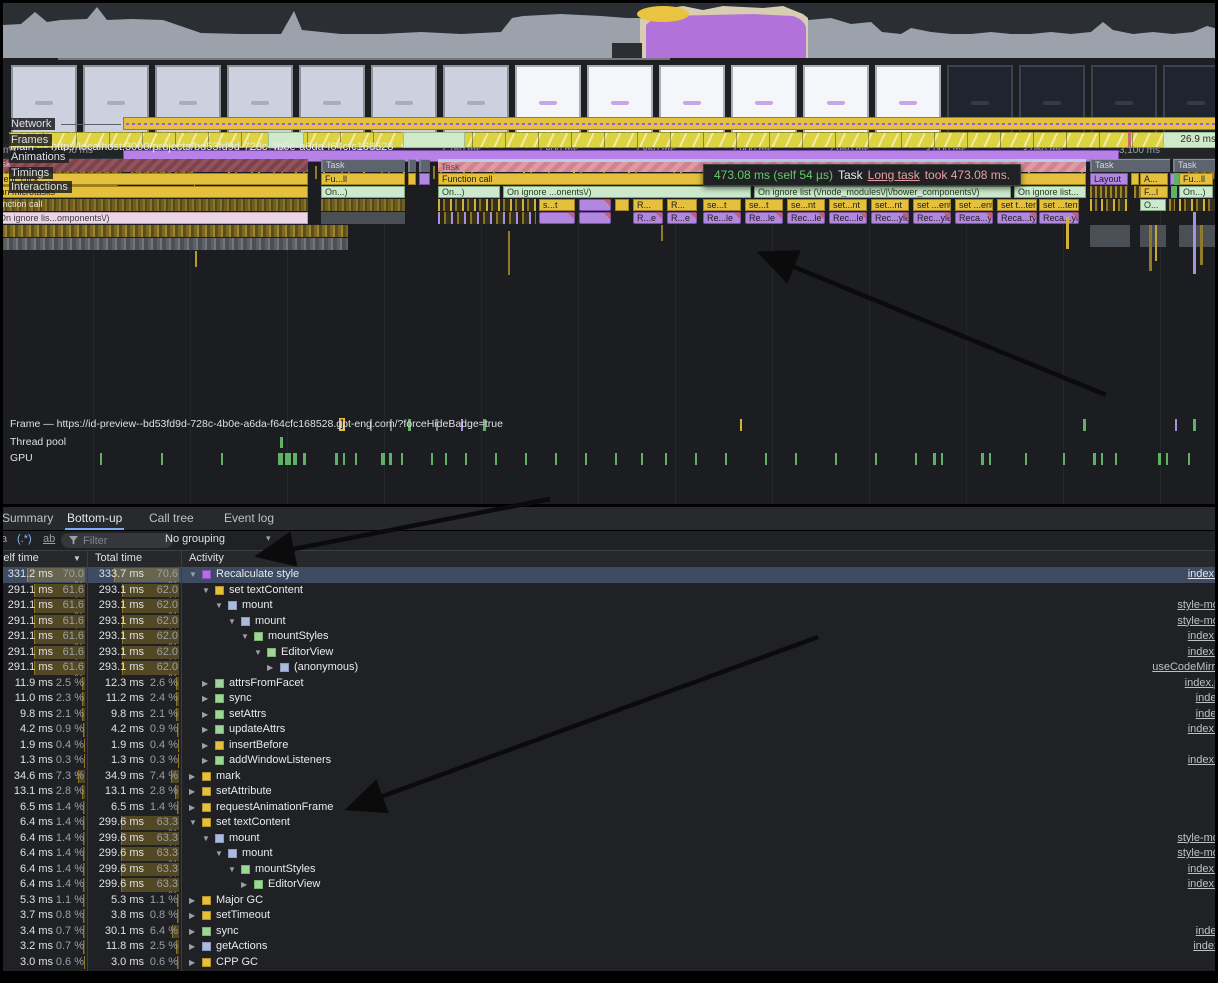 The width and height of the screenshot is (1218, 983). I want to click on table-row: 3.4 ms0.7 % 30.1 ms 6.4 % ▶ sync index., so click(609, 932).